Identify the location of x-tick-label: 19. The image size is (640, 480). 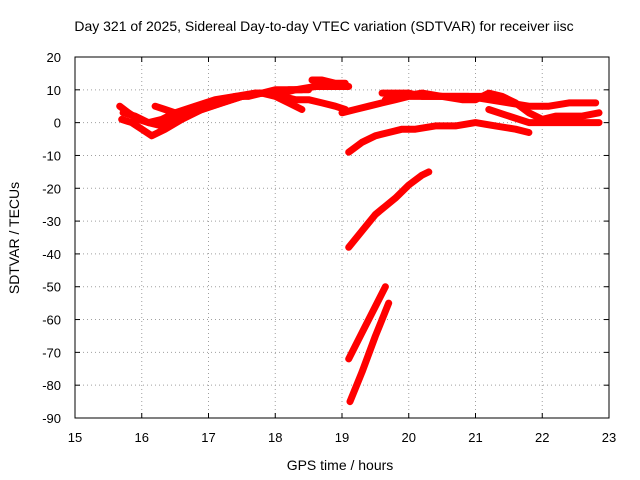
(342, 437).